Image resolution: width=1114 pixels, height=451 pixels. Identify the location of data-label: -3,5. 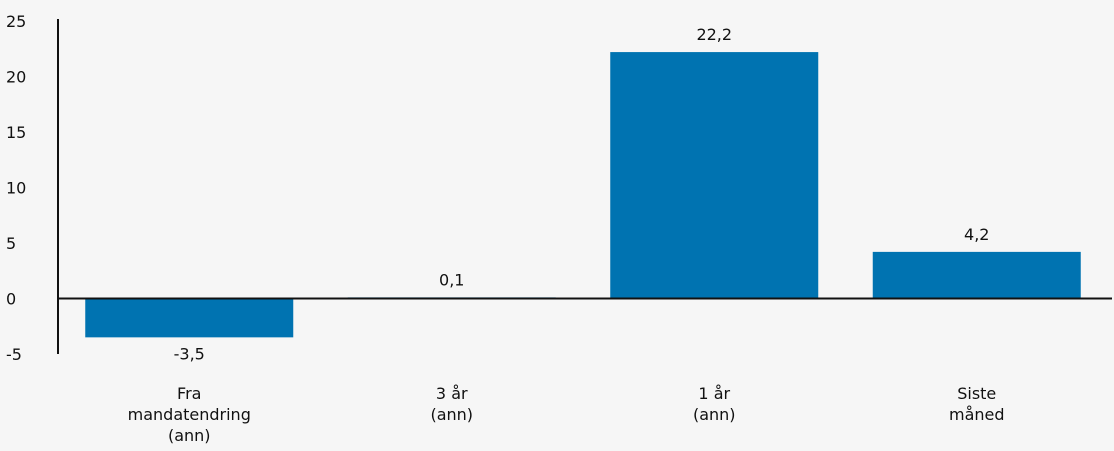
(189, 353).